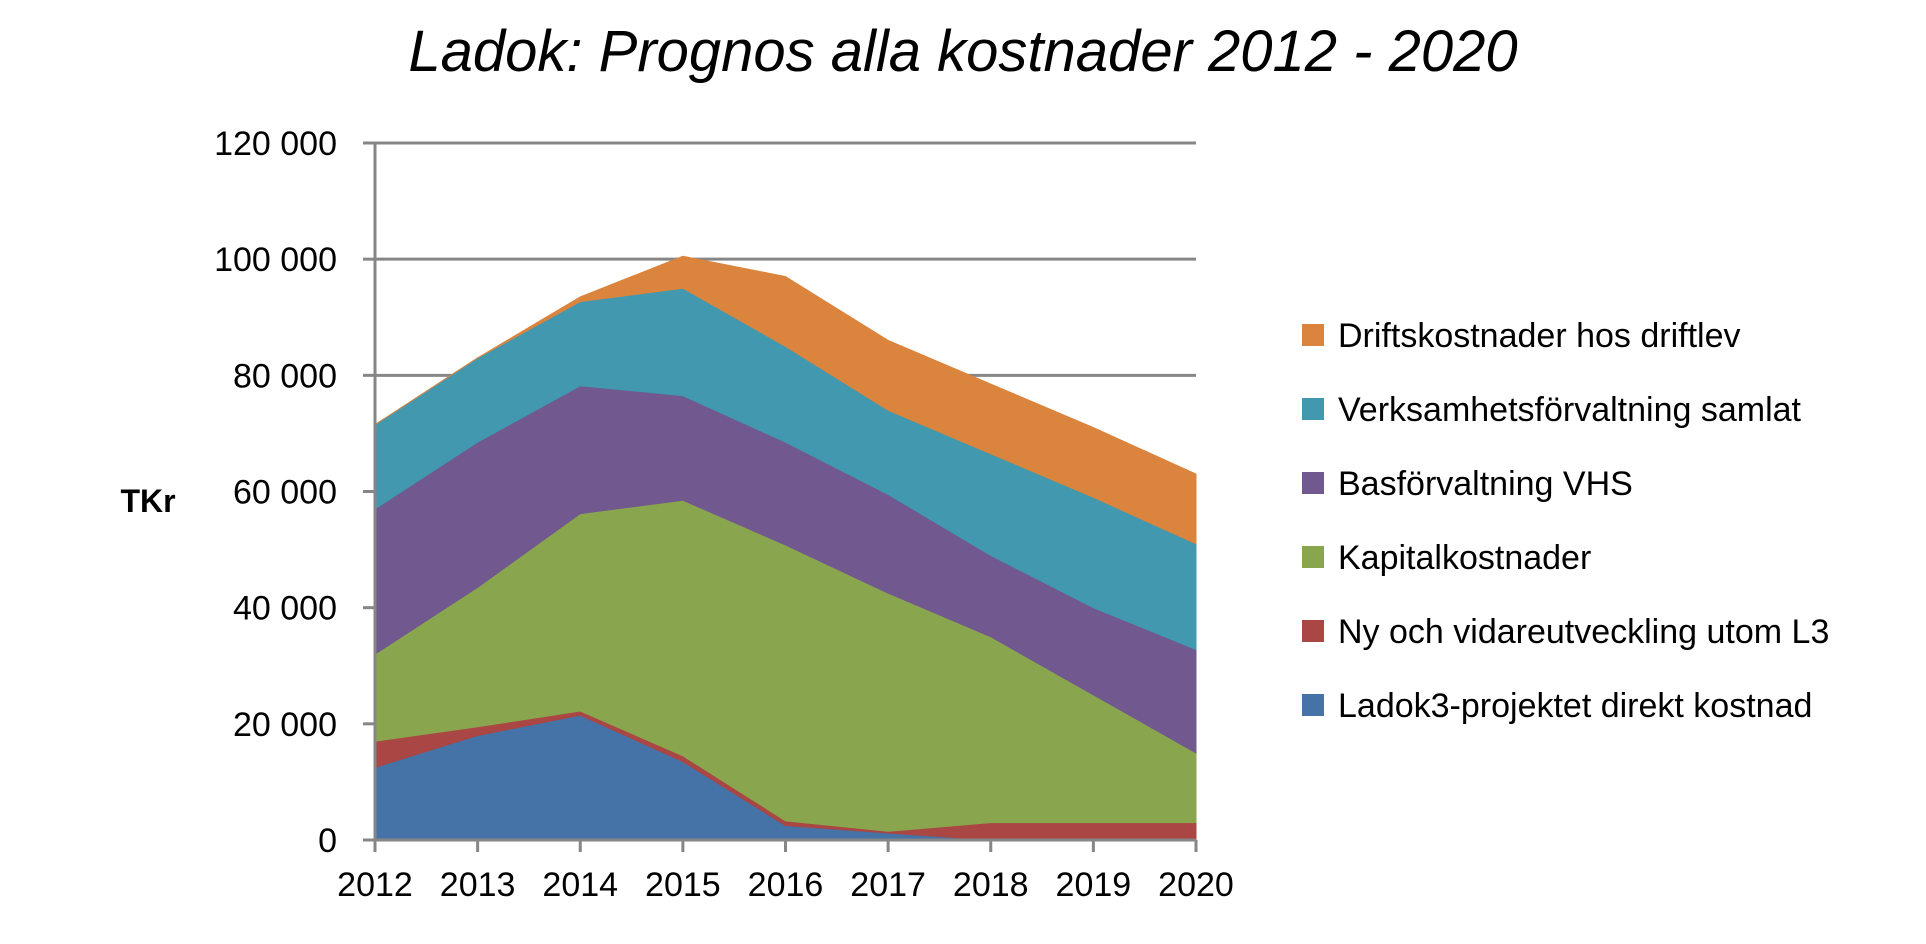 Image resolution: width=1926 pixels, height=944 pixels. What do you see at coordinates (1583, 632) in the screenshot?
I see `legend-label: Ny och vidareutveckling utom L3` at bounding box center [1583, 632].